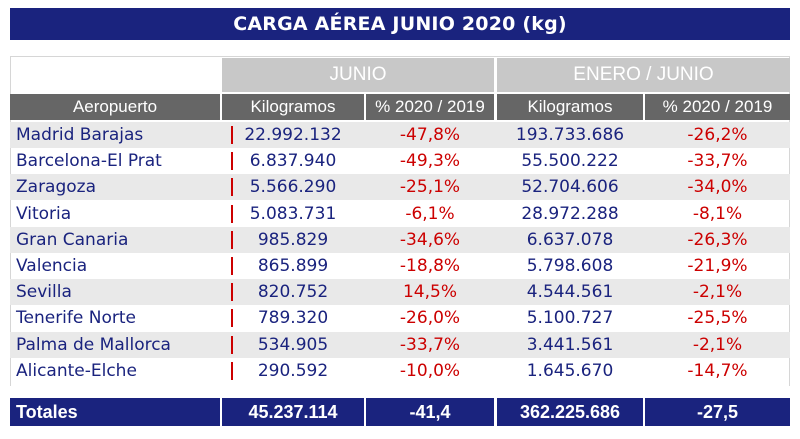  I want to click on totals-pct-ytd: -27,5, so click(717, 412).